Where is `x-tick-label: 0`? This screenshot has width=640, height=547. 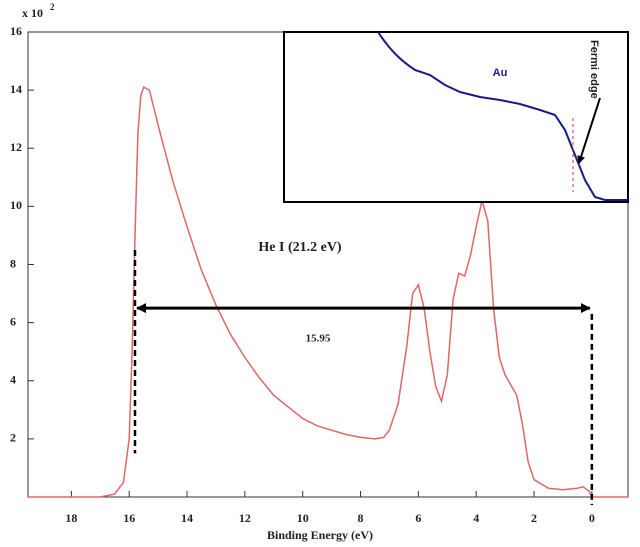
x-tick-label: 0 is located at coordinates (592, 518).